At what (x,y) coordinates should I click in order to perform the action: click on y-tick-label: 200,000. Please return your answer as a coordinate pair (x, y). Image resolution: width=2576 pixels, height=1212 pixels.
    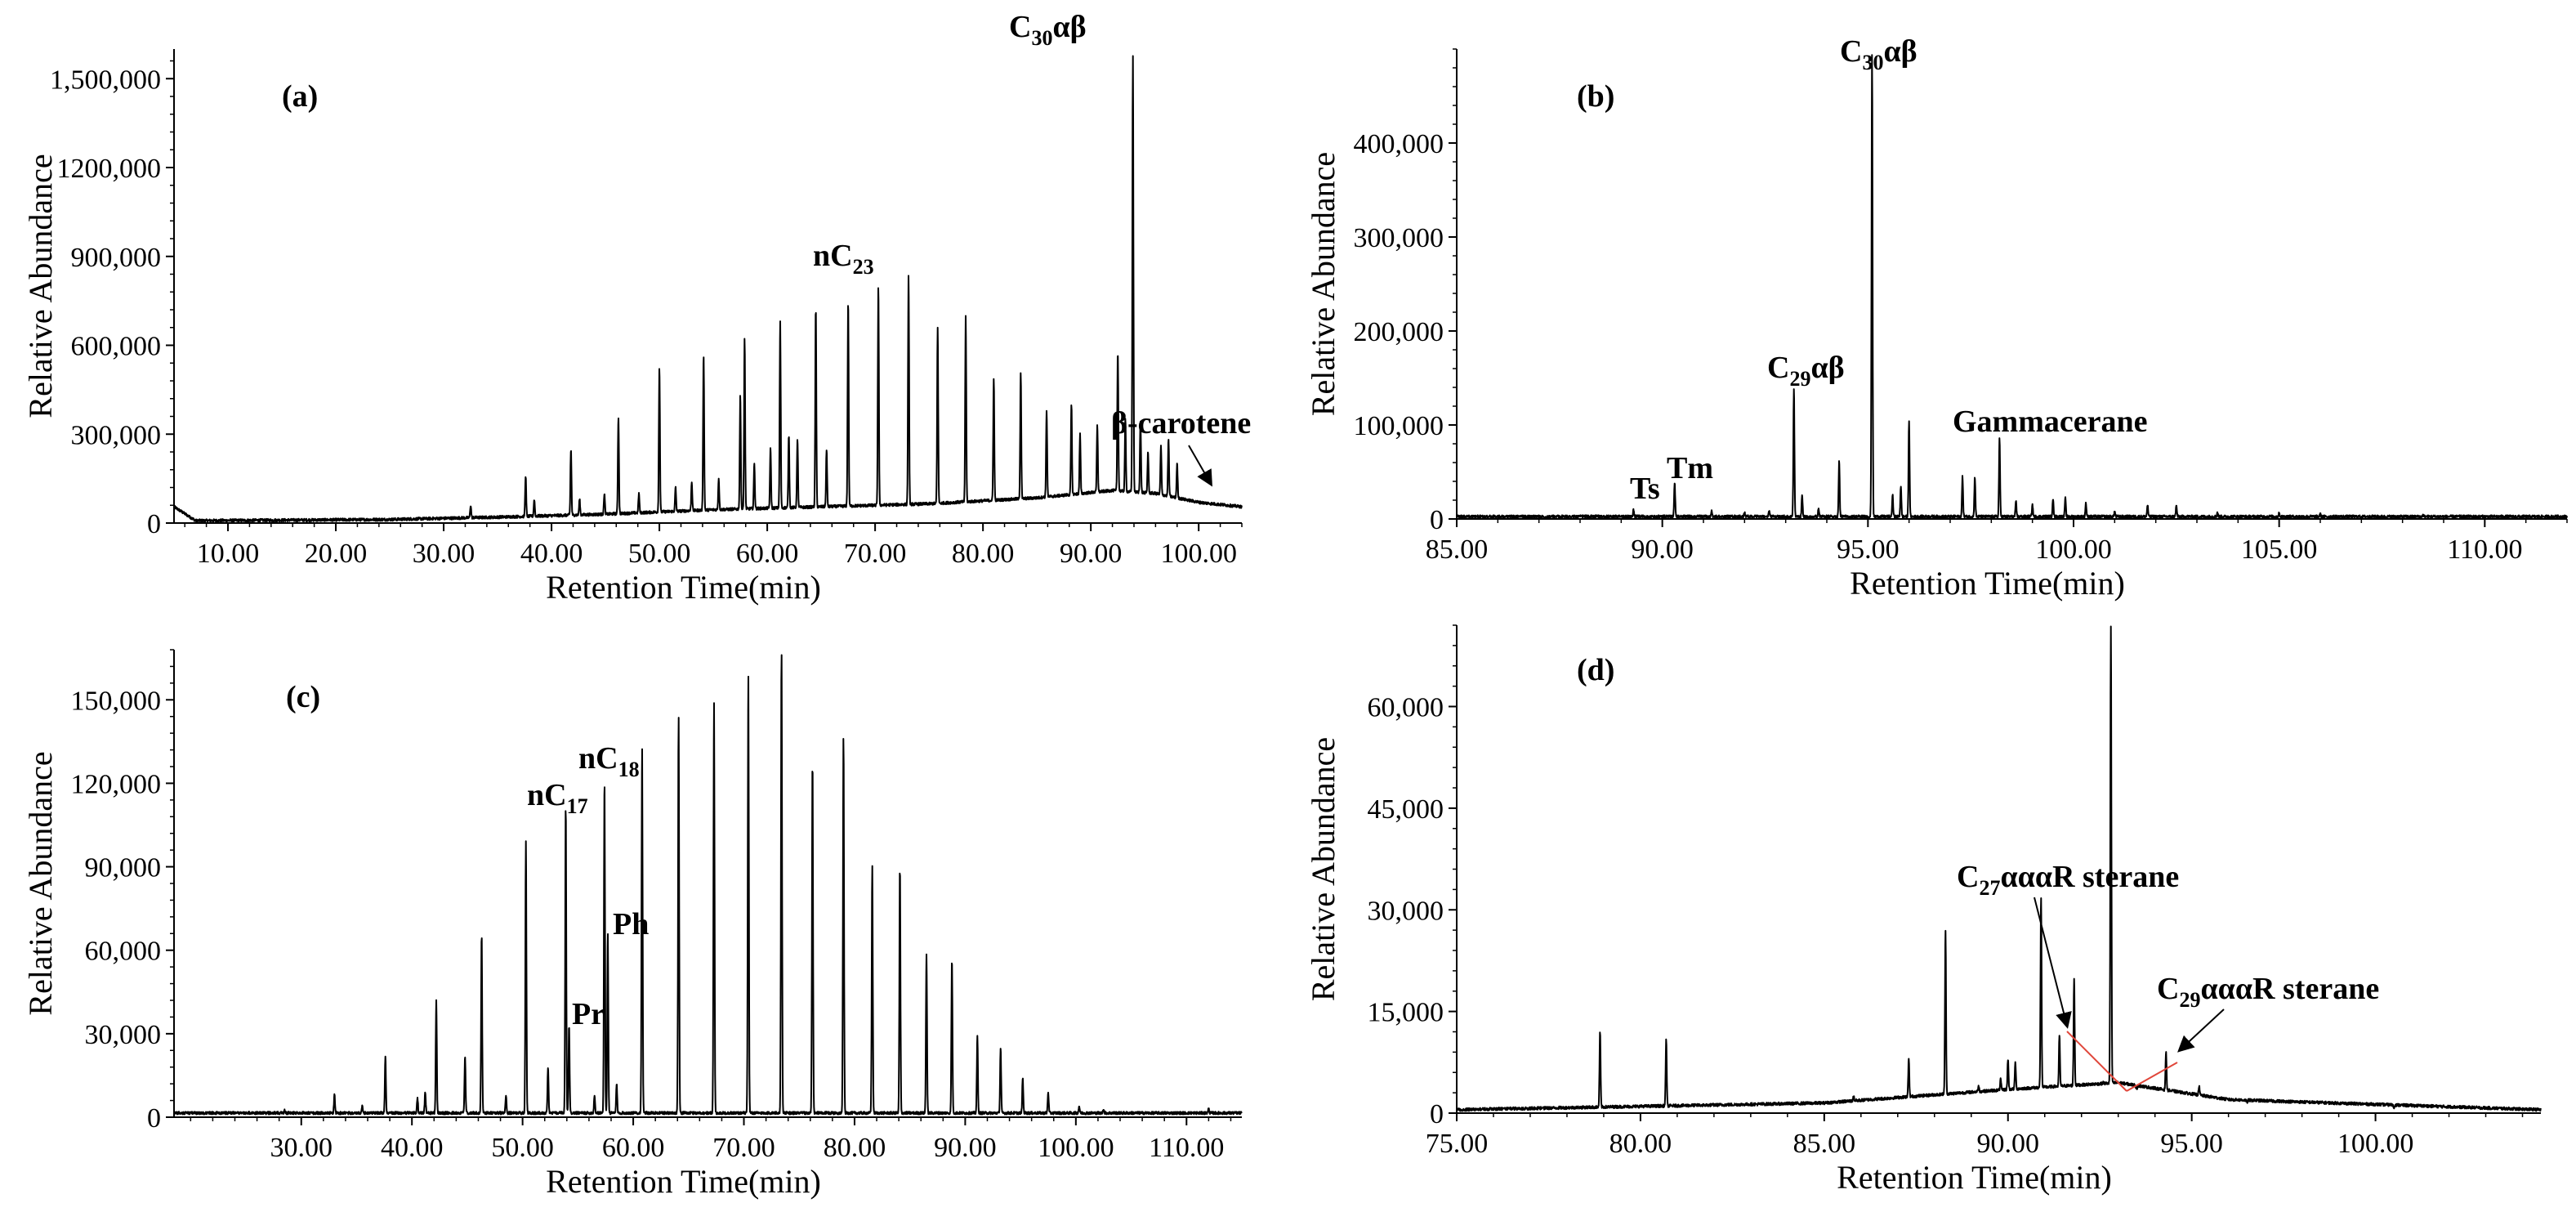
    Looking at the image, I should click on (1399, 332).